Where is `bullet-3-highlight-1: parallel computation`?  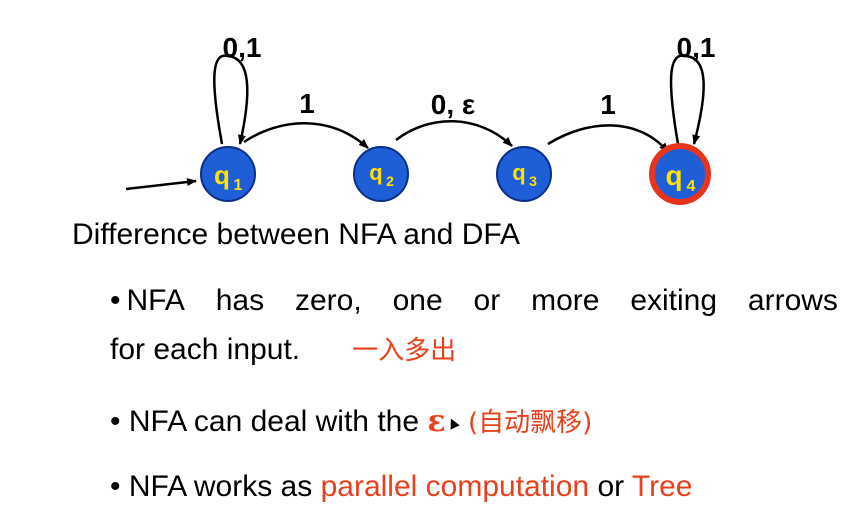 bullet-3-highlight-1: parallel computation is located at coordinates (455, 486).